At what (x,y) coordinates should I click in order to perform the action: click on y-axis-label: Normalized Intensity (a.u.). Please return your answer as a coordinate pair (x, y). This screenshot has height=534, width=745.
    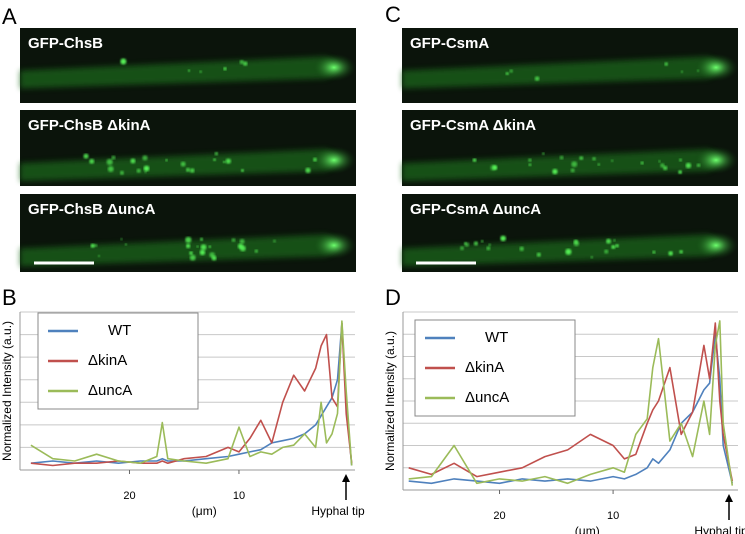
    Looking at the image, I should click on (390, 401).